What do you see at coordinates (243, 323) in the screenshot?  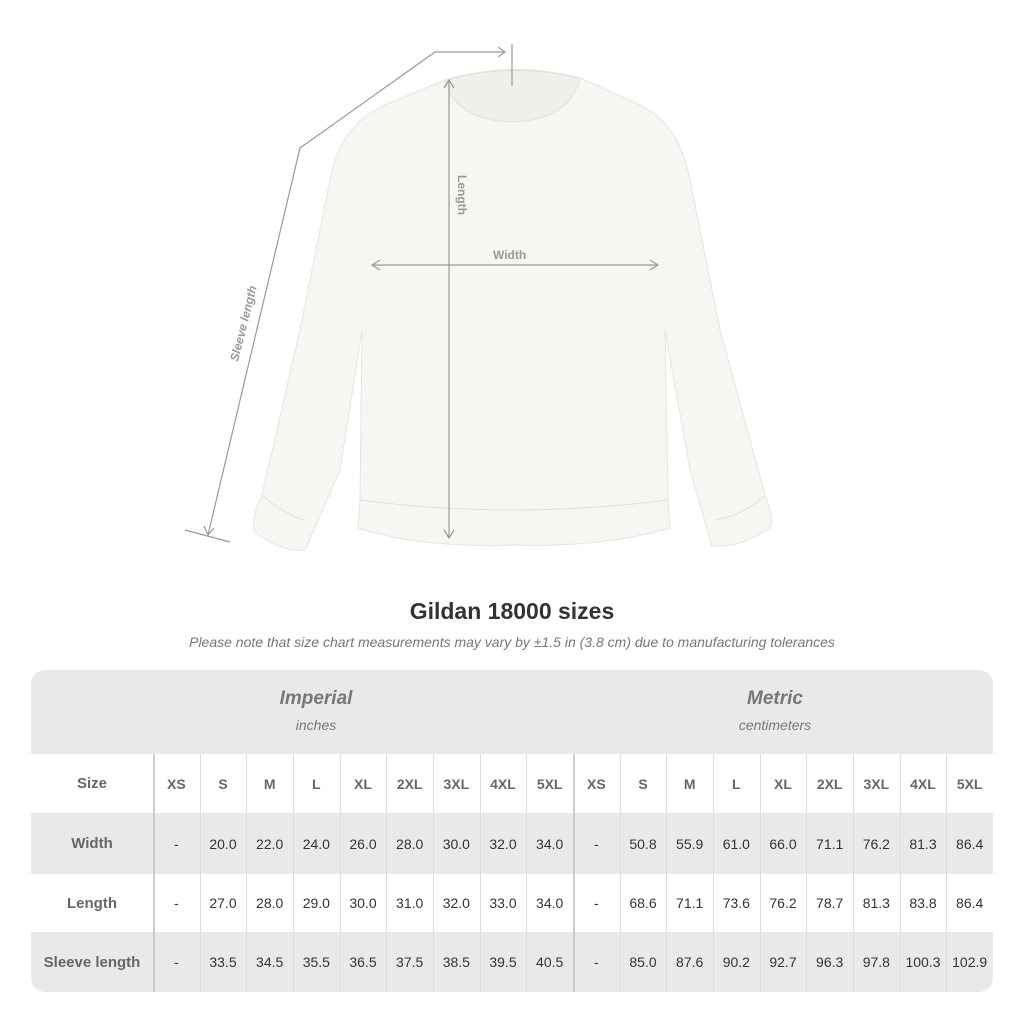 I see `sleeve-length-label: Sleeve length` at bounding box center [243, 323].